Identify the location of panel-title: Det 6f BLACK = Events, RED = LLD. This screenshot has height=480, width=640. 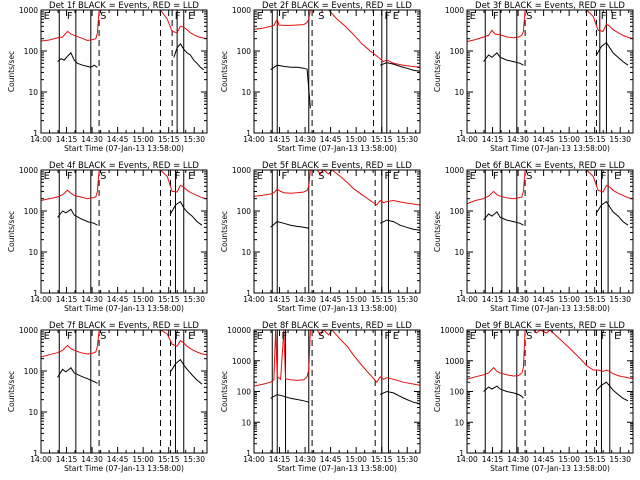
(550, 166).